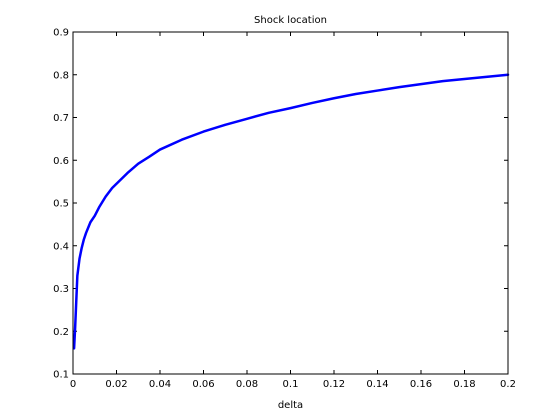 This screenshot has width=560, height=420. What do you see at coordinates (61, 75) in the screenshot?
I see `y-tick-label: 0.8` at bounding box center [61, 75].